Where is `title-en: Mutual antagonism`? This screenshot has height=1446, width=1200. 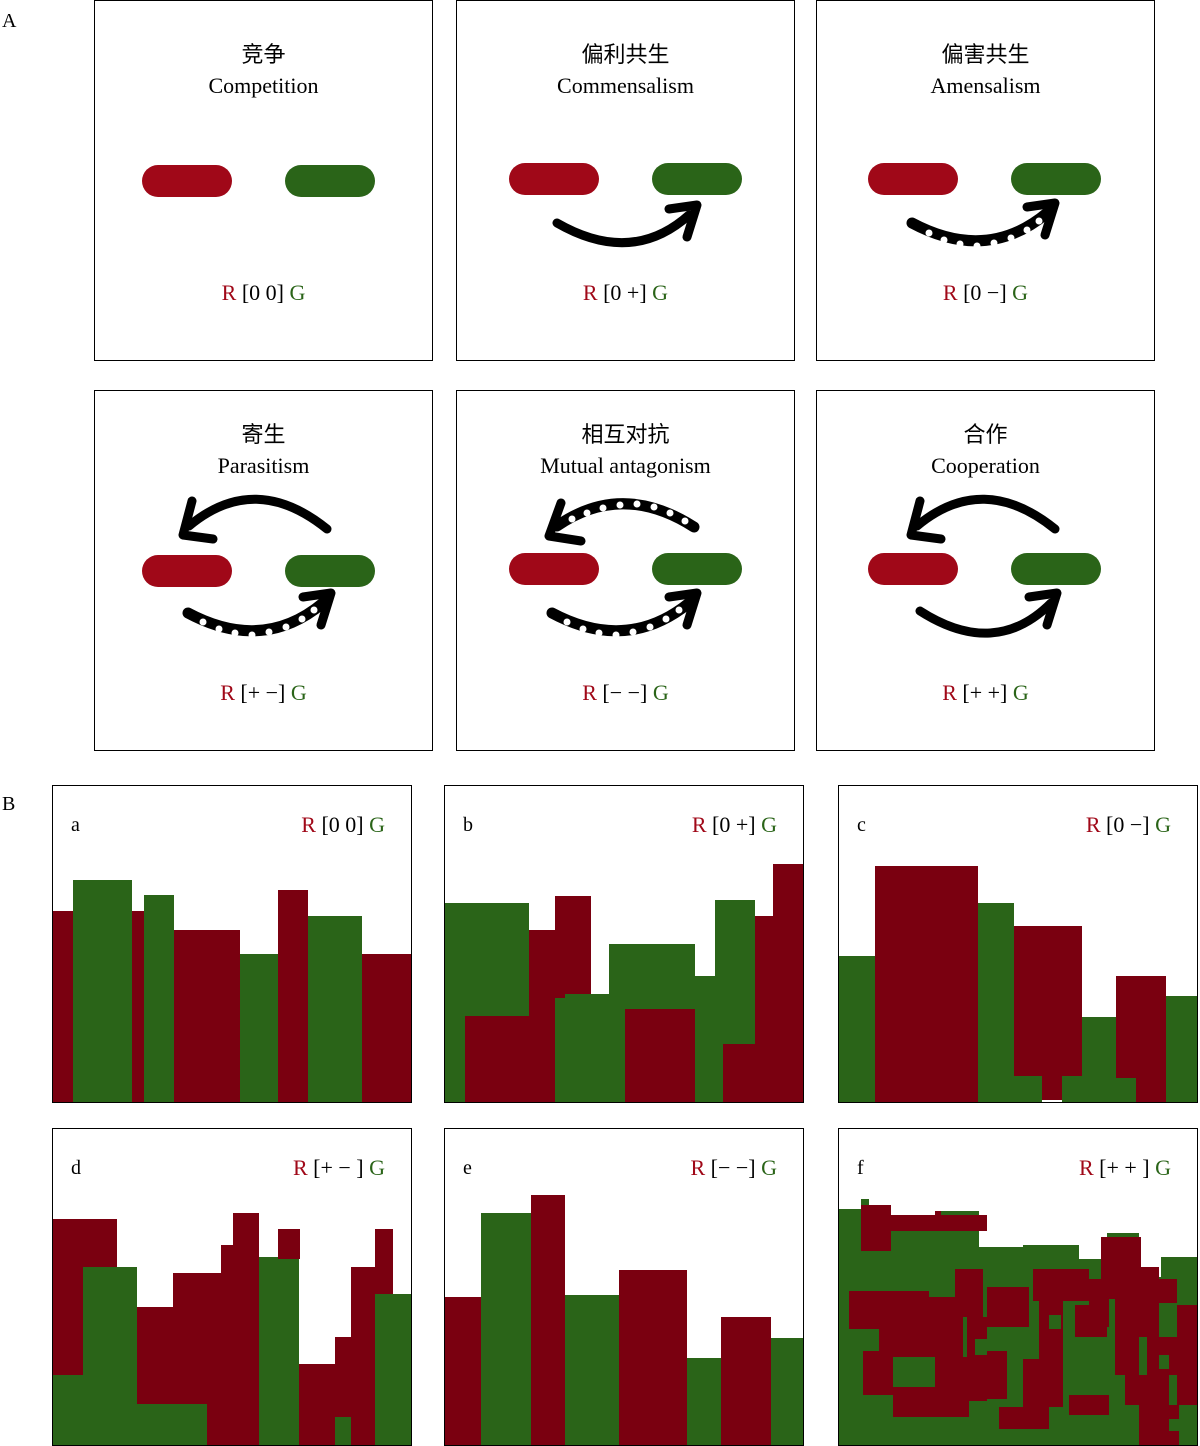 title-en: Mutual antagonism is located at coordinates (625, 465).